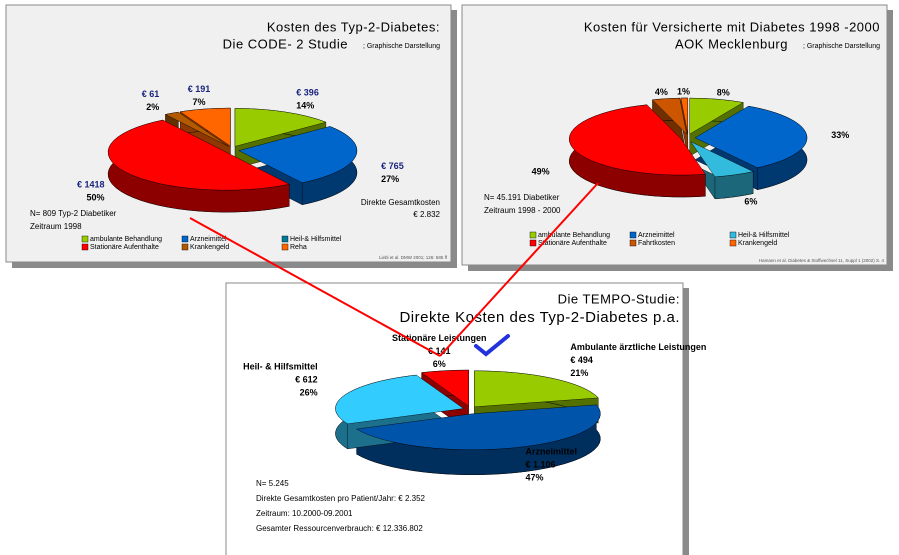  What do you see at coordinates (298, 247) in the screenshot?
I see `legend-label: Reha` at bounding box center [298, 247].